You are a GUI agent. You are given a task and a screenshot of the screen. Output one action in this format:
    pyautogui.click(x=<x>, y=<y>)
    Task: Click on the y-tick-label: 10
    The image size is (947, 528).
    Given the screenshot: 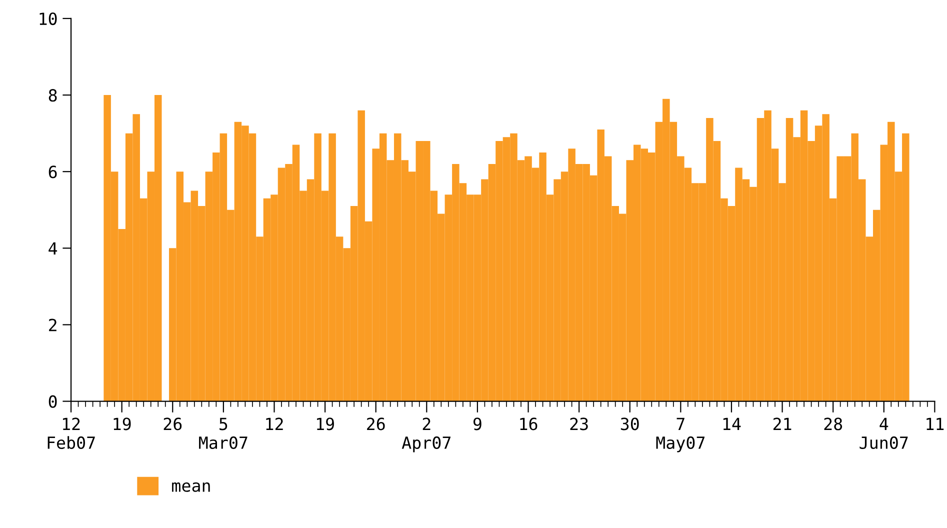 What is the action you would take?
    pyautogui.click(x=48, y=19)
    